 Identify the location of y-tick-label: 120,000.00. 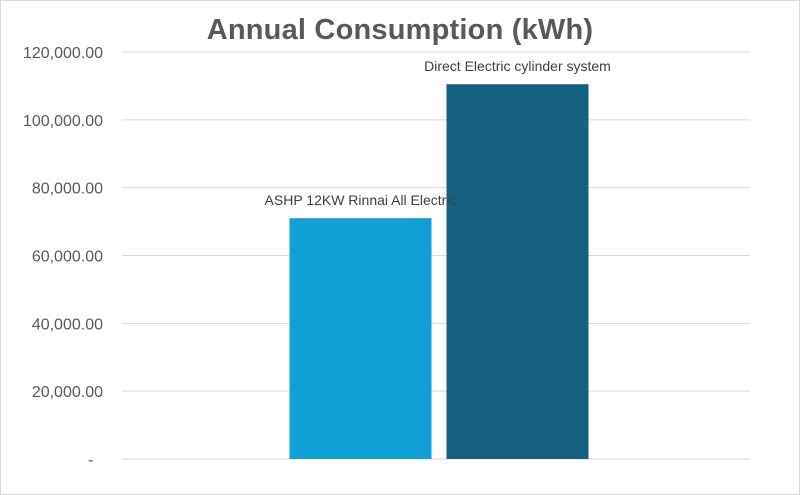
(63, 53).